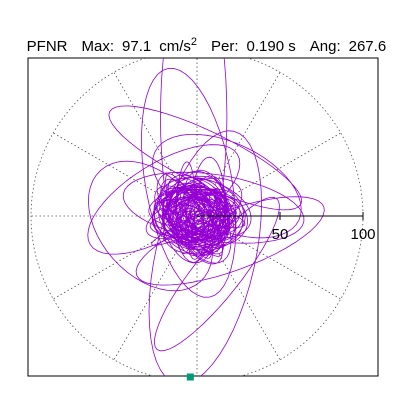  I want to click on radial-tick-label: 100, so click(362, 234).